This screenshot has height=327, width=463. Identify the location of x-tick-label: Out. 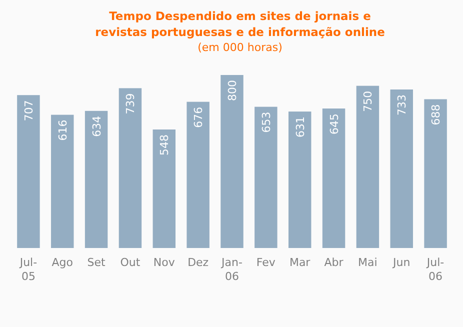
(130, 262).